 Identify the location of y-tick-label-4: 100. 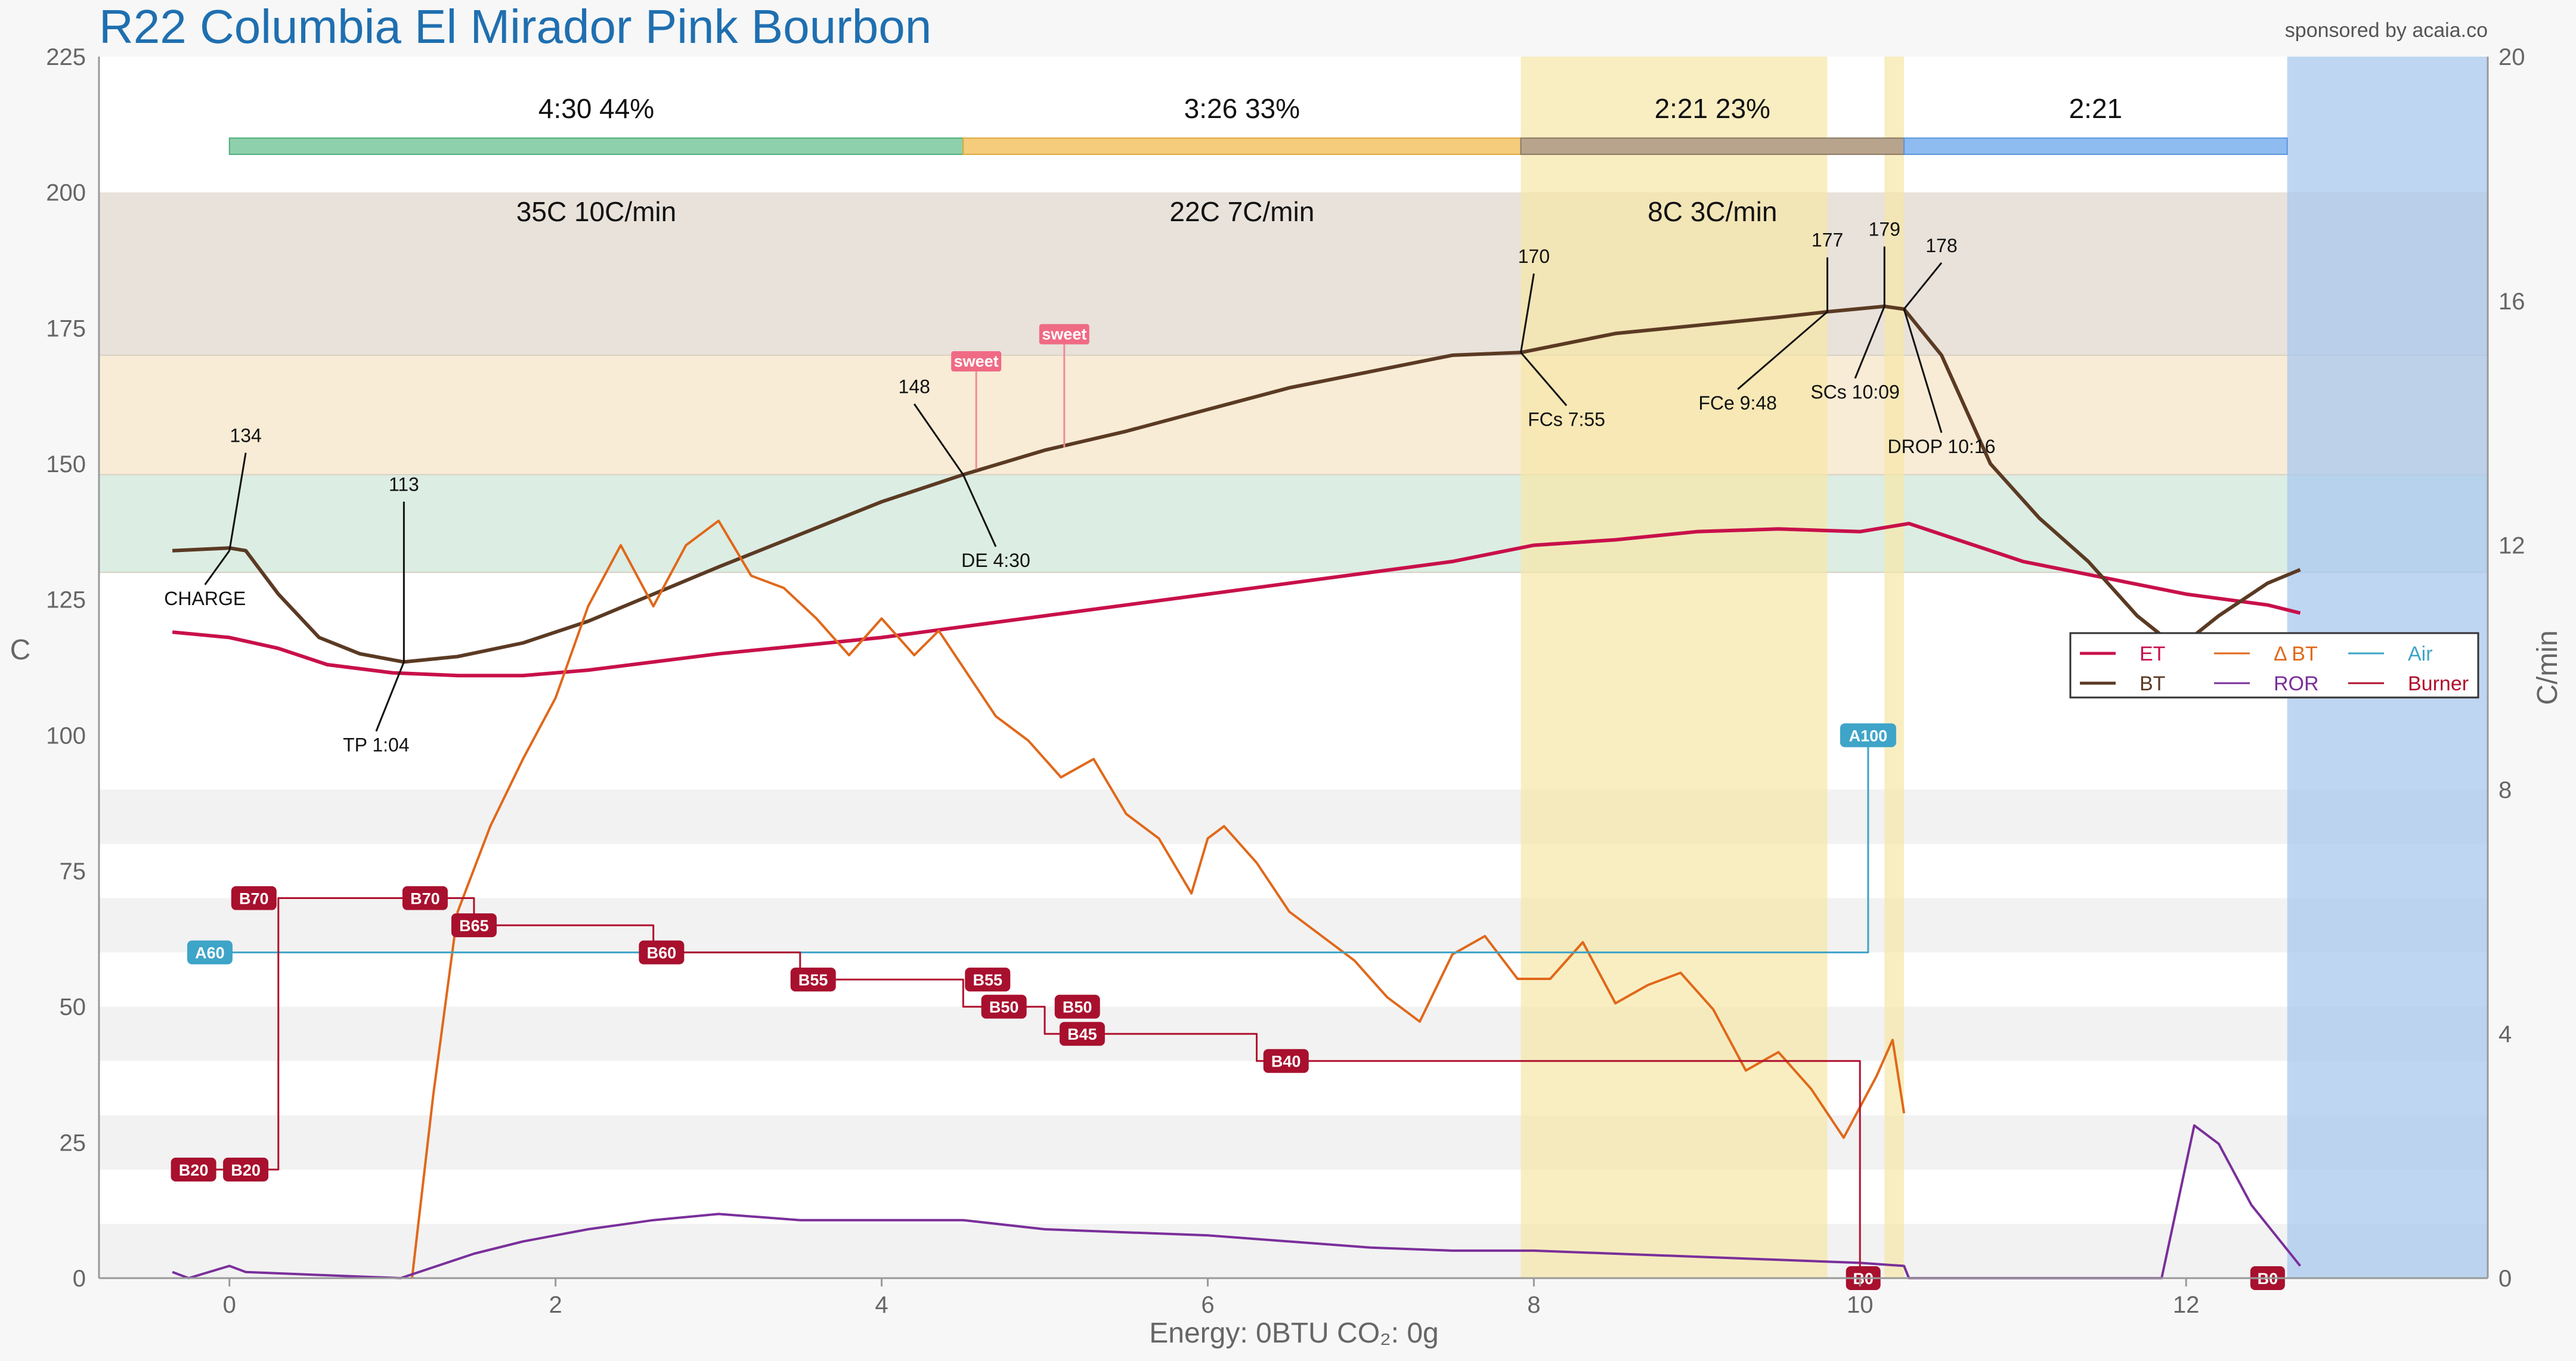
(66, 736).